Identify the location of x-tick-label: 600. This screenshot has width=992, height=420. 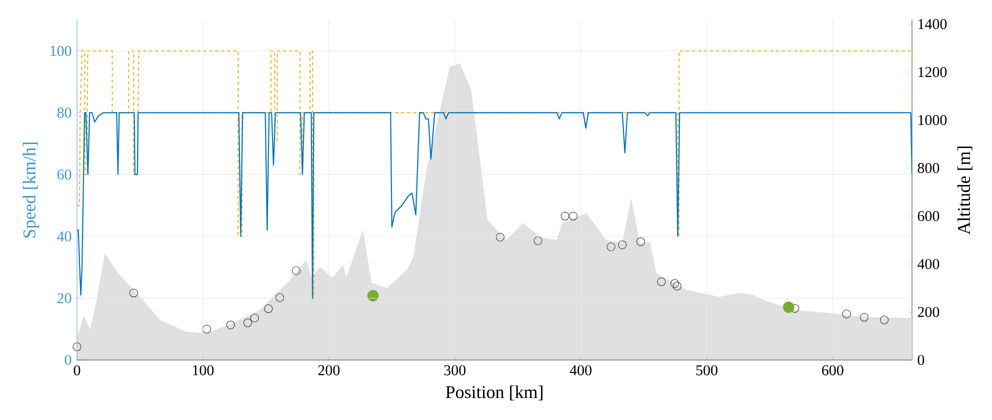
(833, 370).